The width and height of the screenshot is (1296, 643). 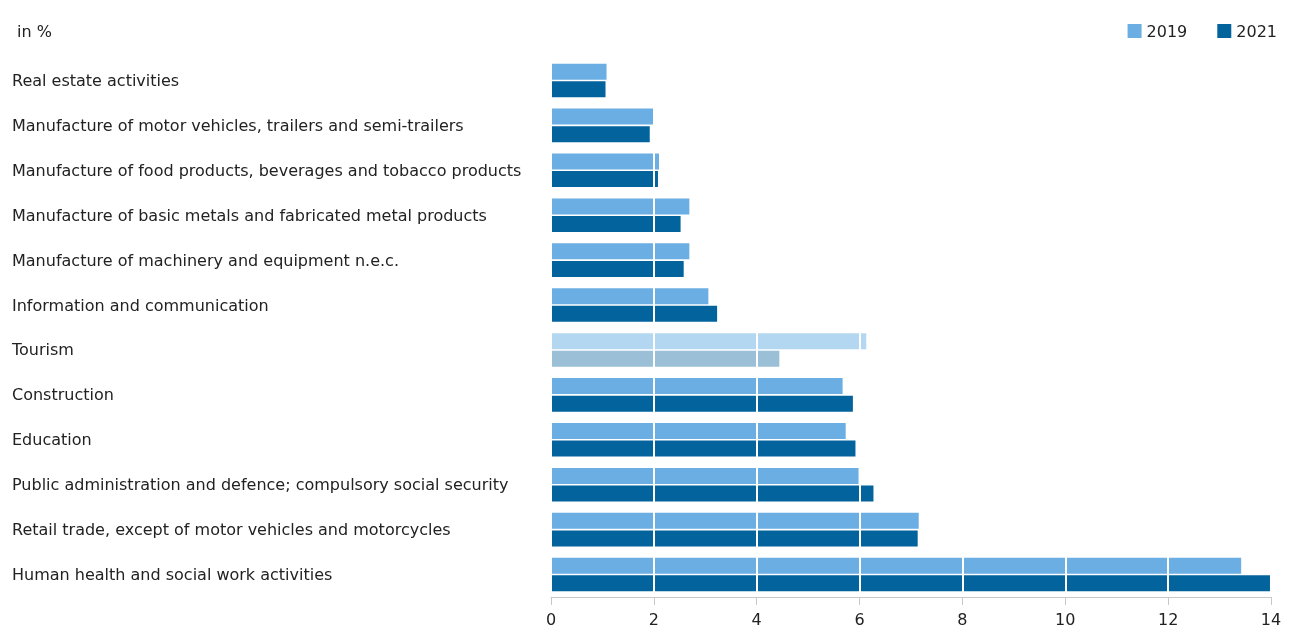 I want to click on y-tick-label: Real estate activities, so click(x=96, y=80).